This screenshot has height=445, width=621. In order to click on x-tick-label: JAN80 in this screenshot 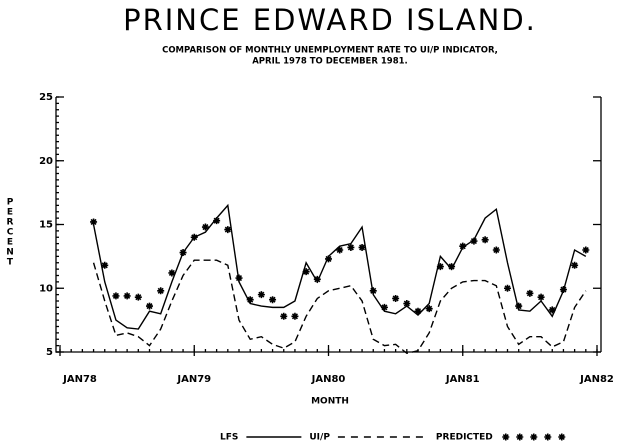, I will do `click(328, 379)`.